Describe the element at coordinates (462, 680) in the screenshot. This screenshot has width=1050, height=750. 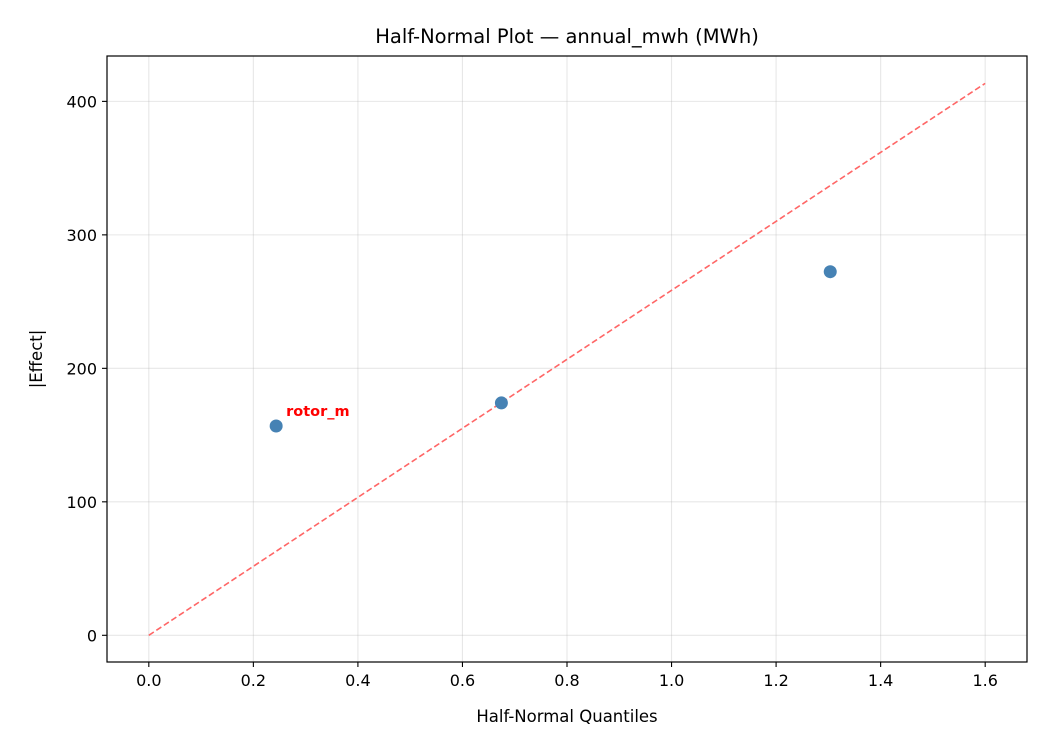
I see `x-tick-label: 0.6` at that location.